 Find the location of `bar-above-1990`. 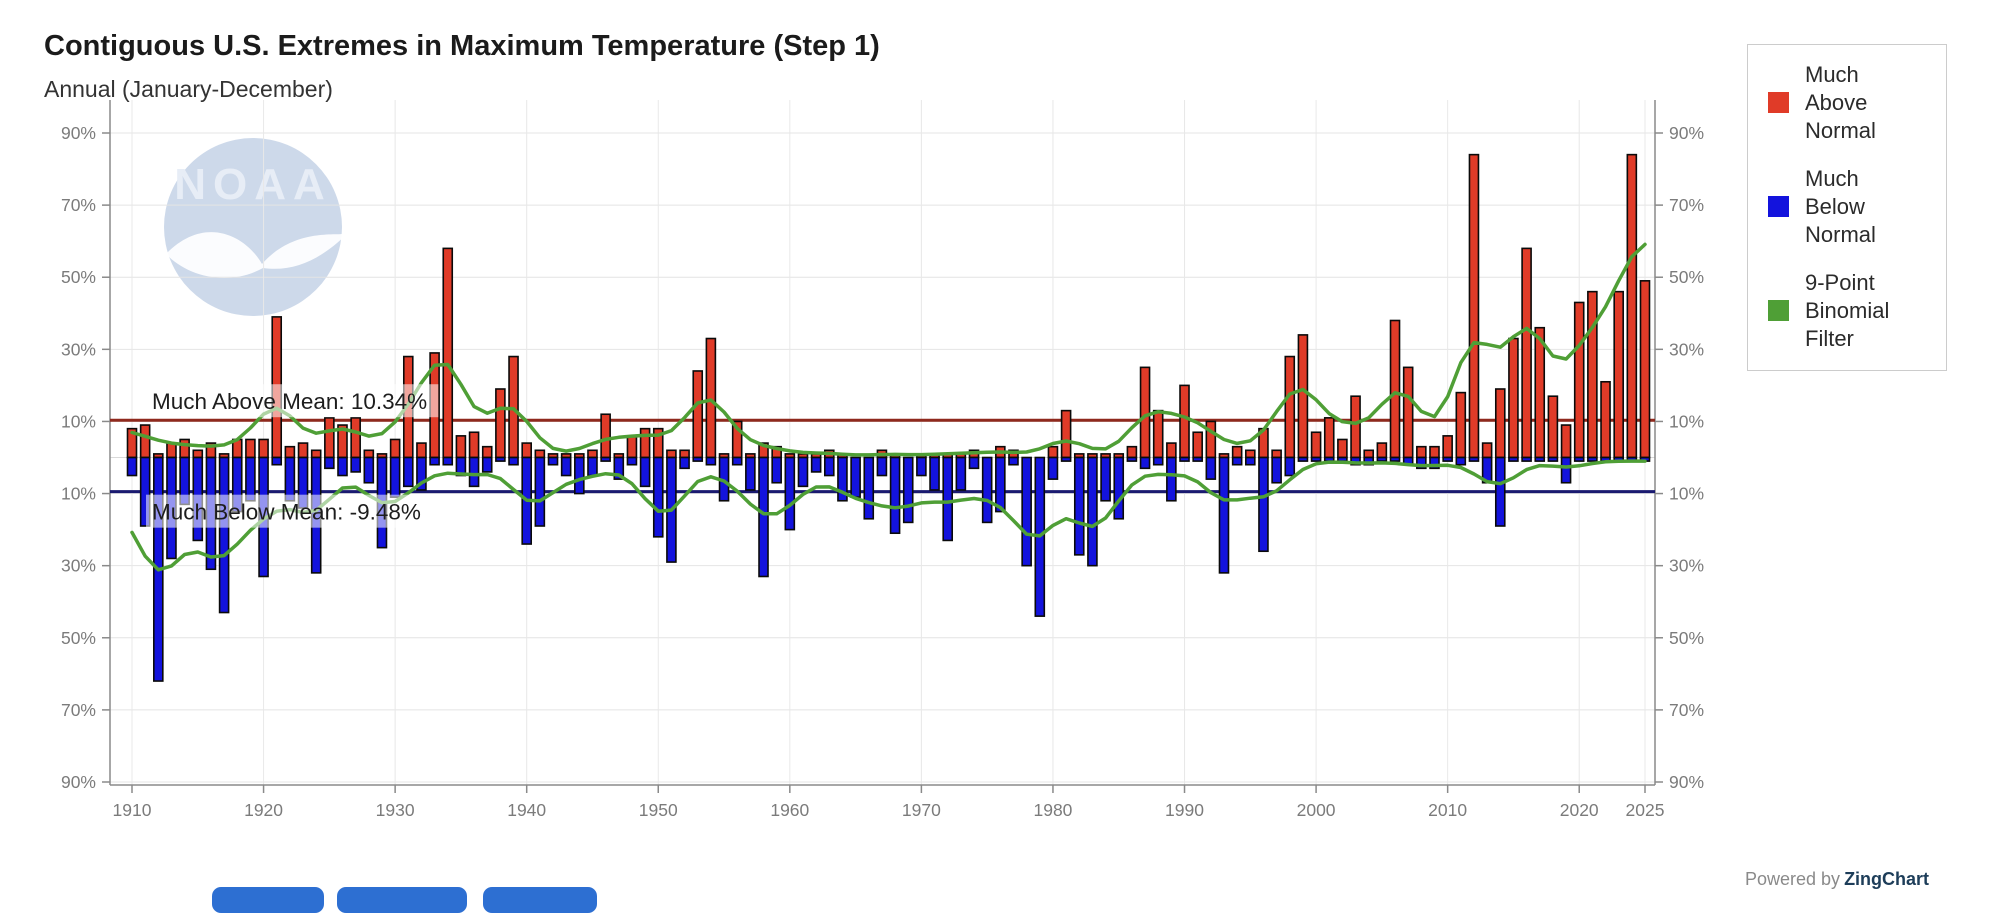

bar-above-1990 is located at coordinates (1184, 421).